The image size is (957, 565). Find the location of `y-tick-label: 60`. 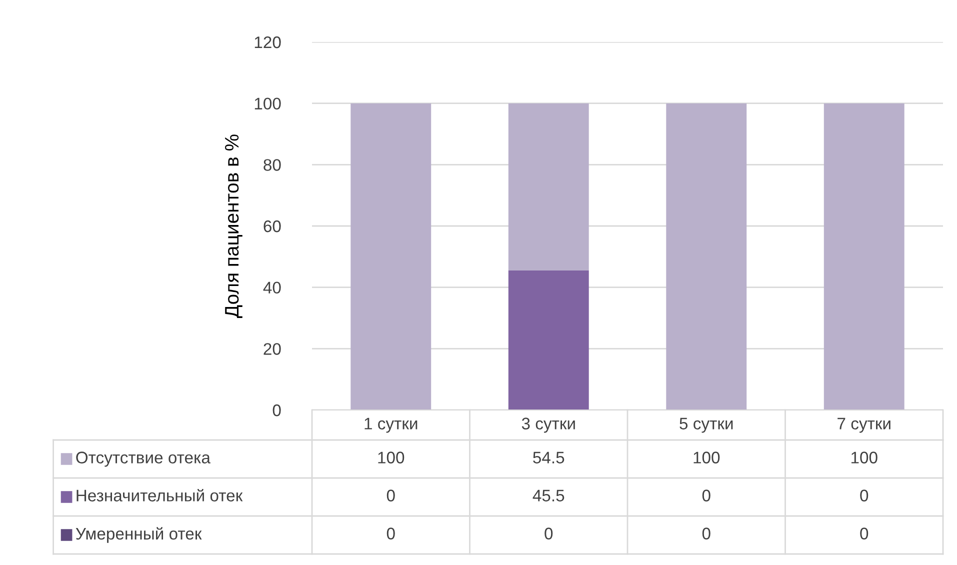

y-tick-label: 60 is located at coordinates (272, 226).